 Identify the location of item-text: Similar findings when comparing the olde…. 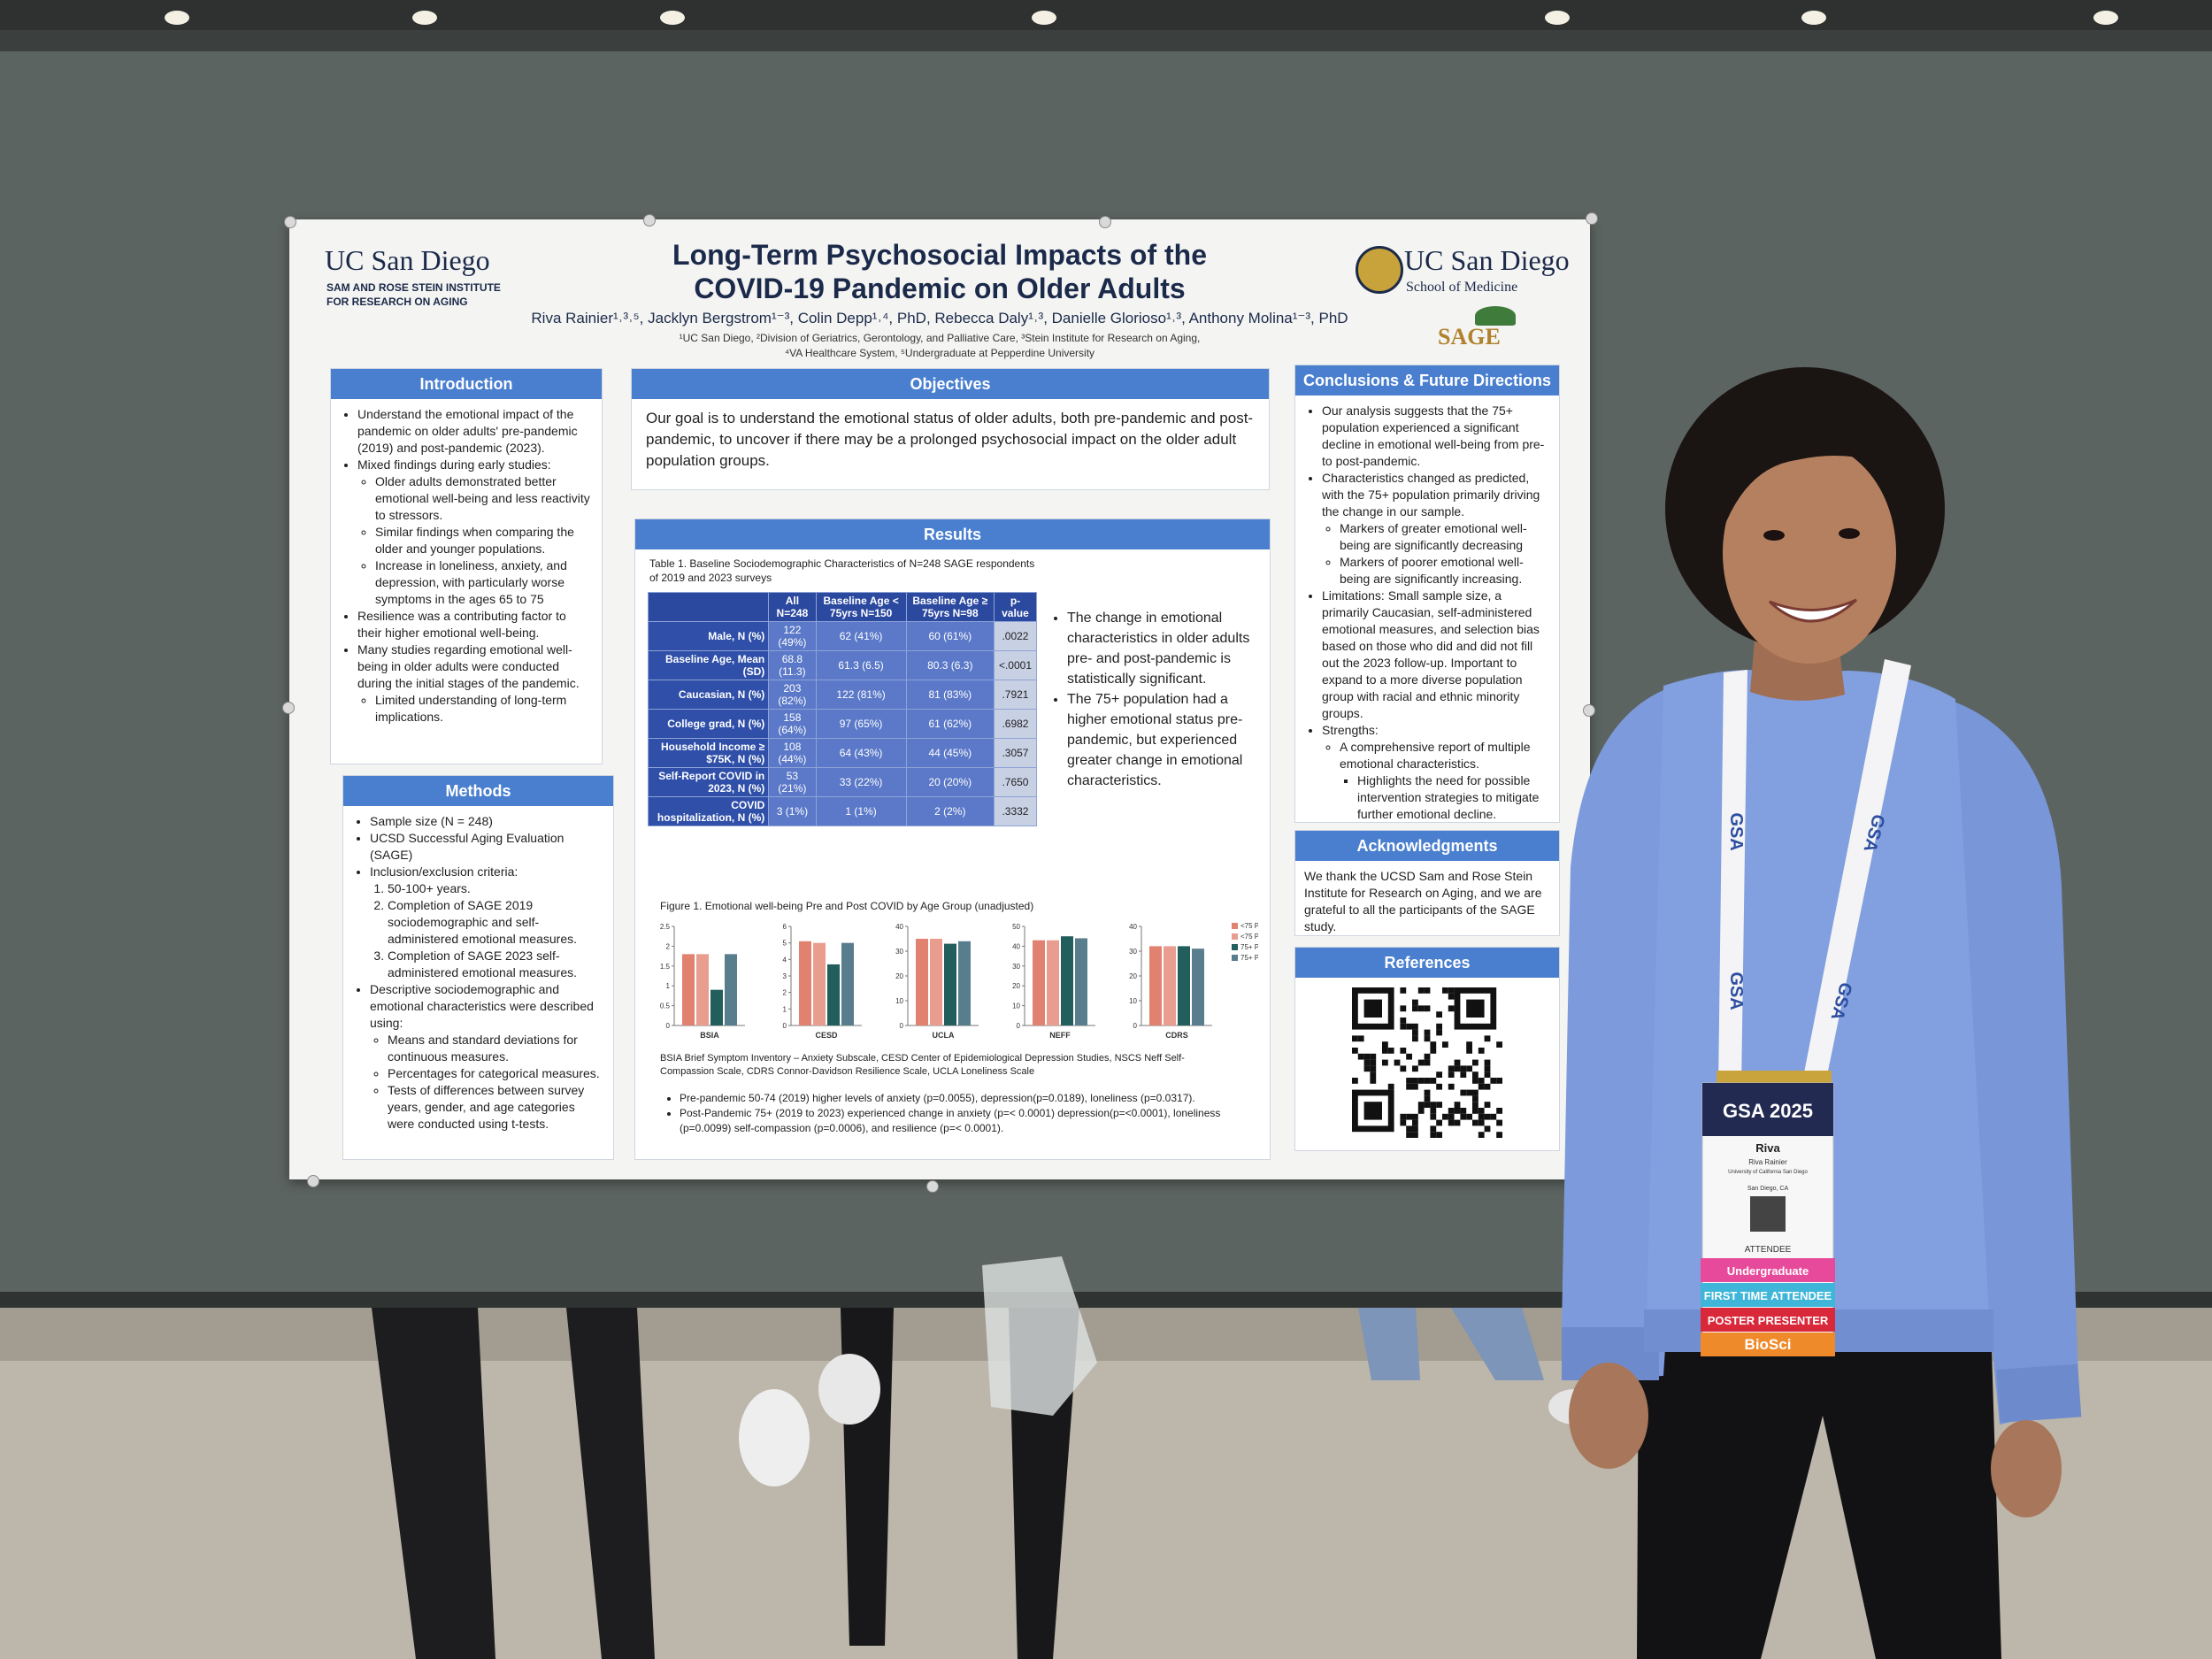
(475, 540).